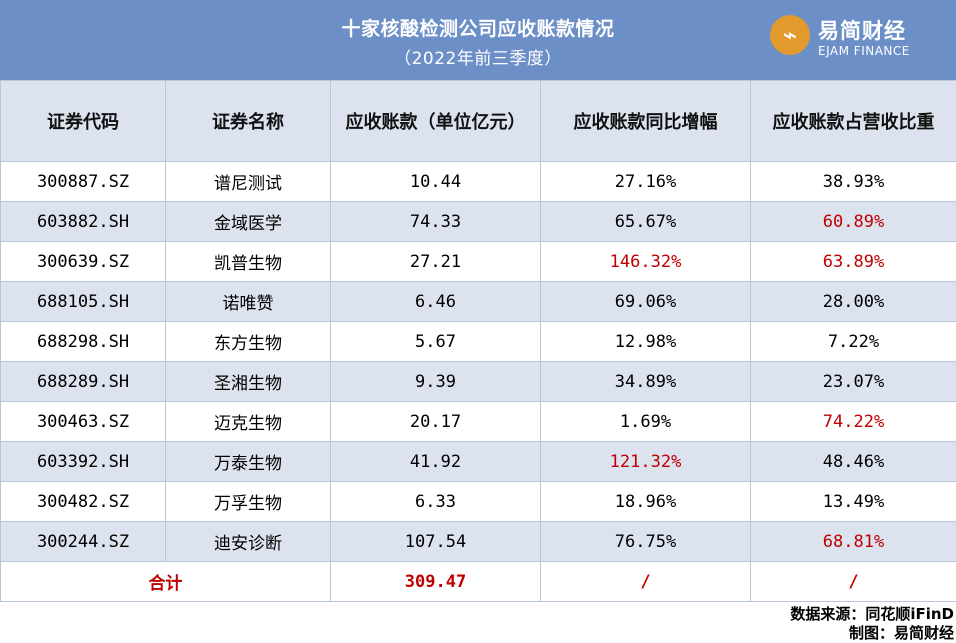 The height and width of the screenshot is (643, 956). What do you see at coordinates (436, 121) in the screenshot?
I see `column-header-amount: 应收账款（单位亿元）` at bounding box center [436, 121].